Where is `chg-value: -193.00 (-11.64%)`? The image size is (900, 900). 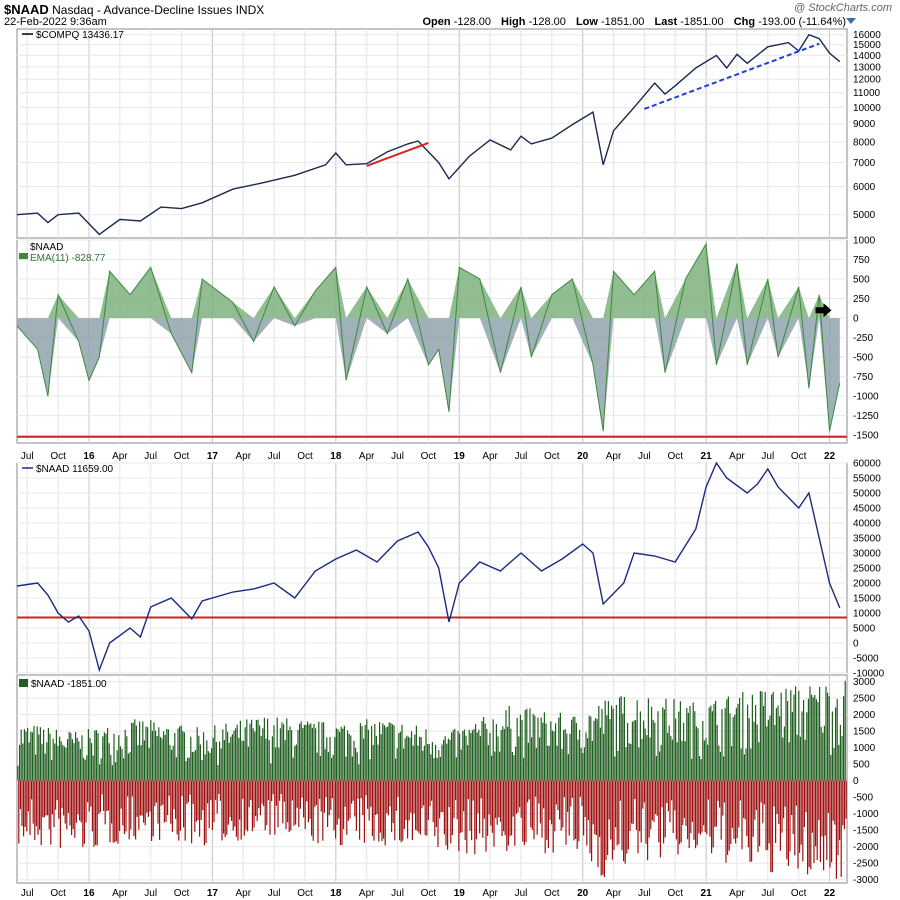 chg-value: -193.00 (-11.64%) is located at coordinates (802, 22).